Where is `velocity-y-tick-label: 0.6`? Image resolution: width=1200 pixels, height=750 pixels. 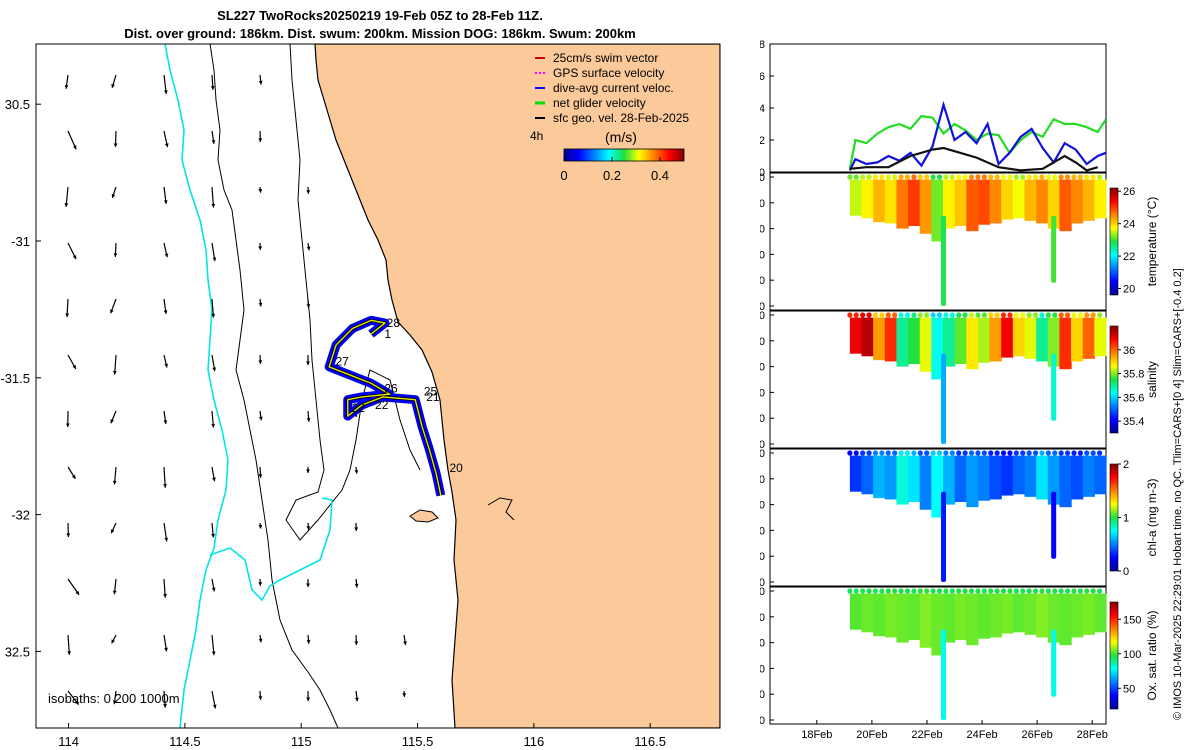 velocity-y-tick-label: 0.6 is located at coordinates (762, 77).